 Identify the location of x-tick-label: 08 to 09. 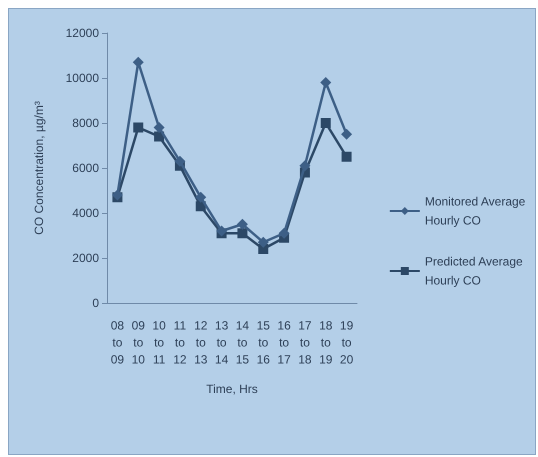
(117, 342).